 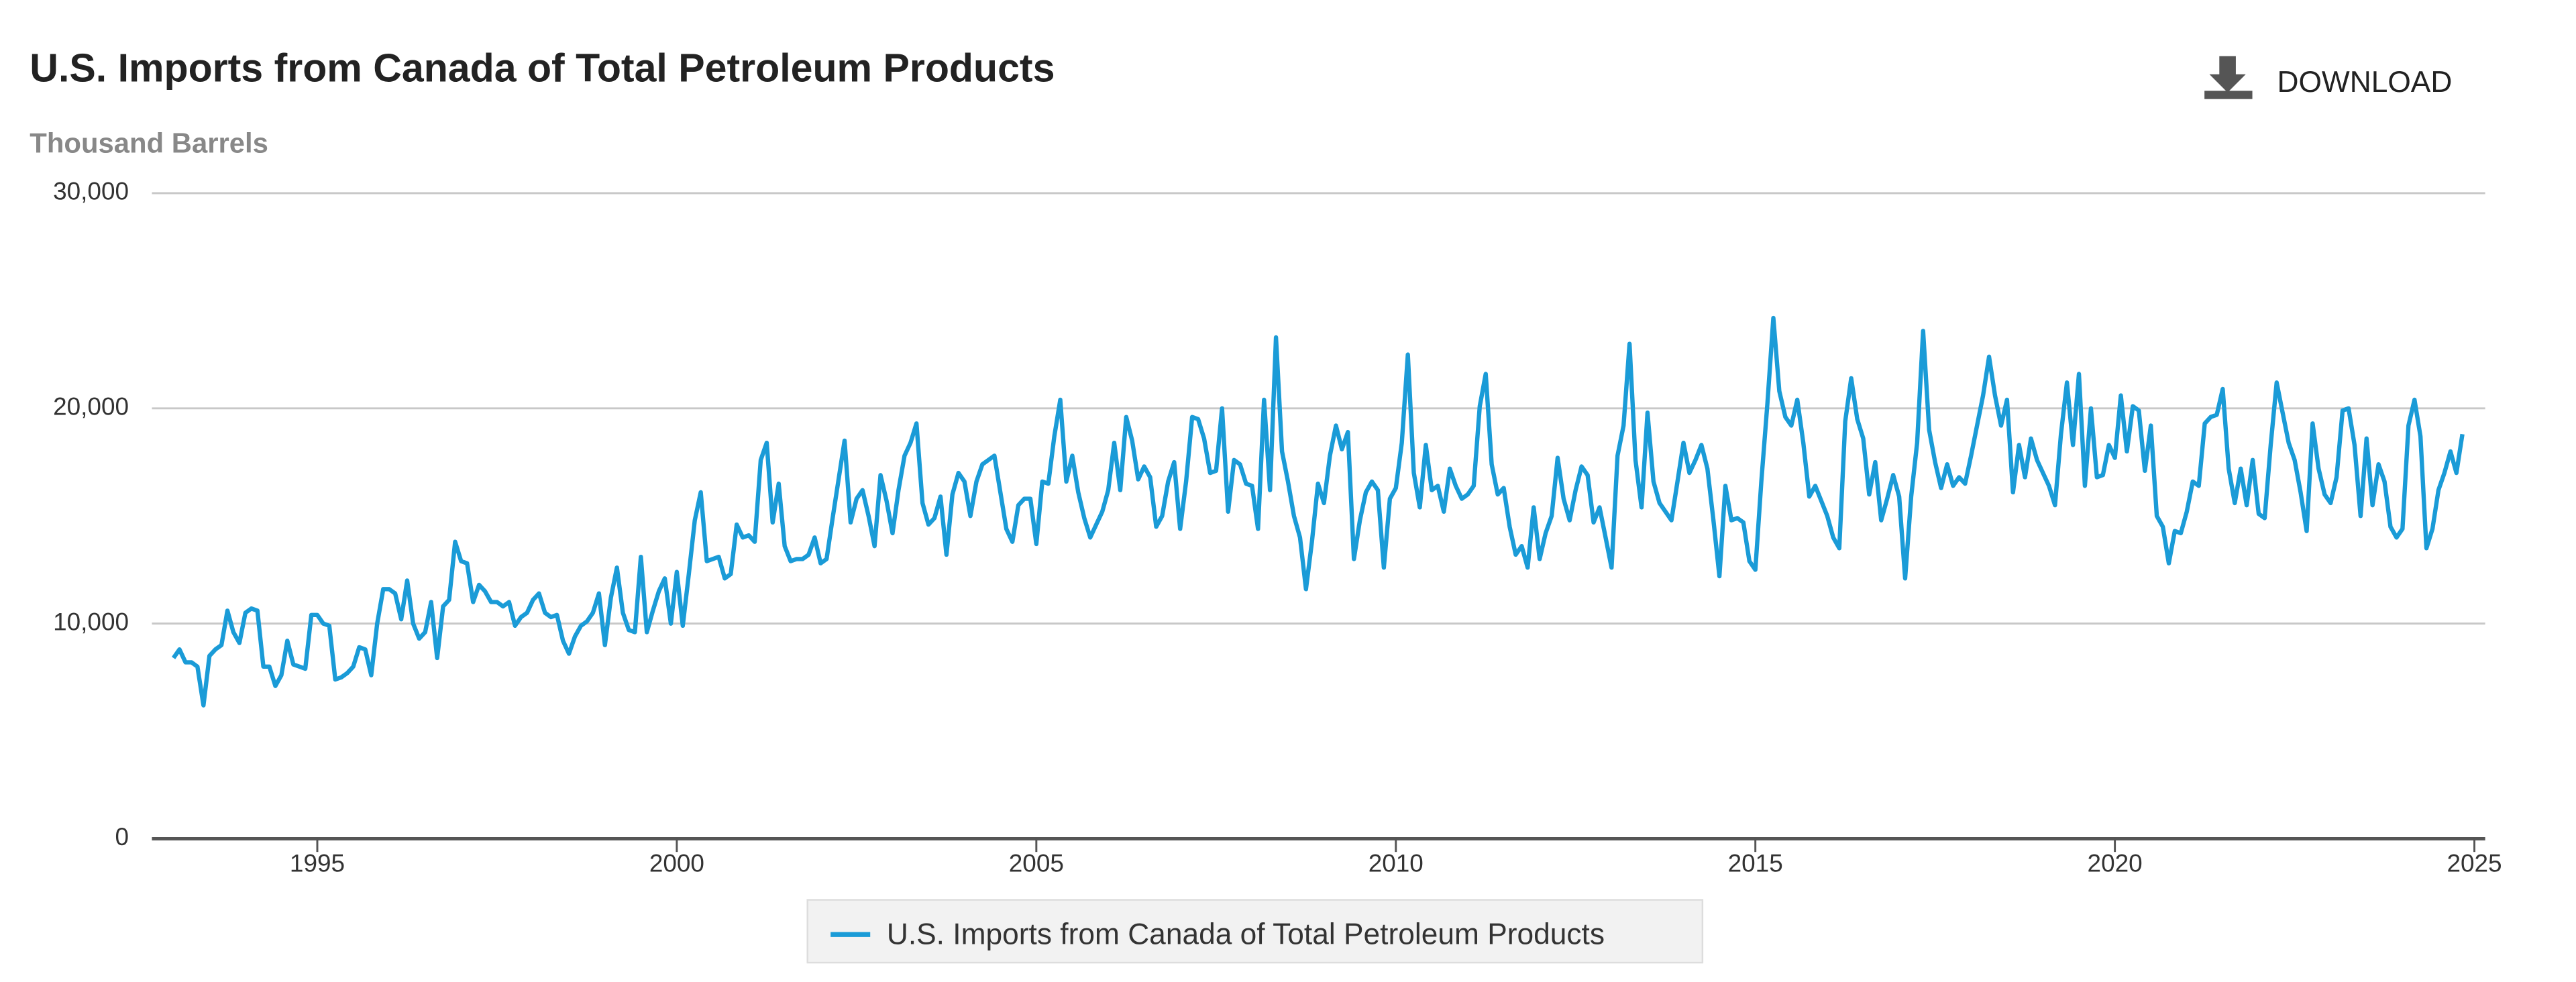 I want to click on legend-box, so click(x=1255, y=931).